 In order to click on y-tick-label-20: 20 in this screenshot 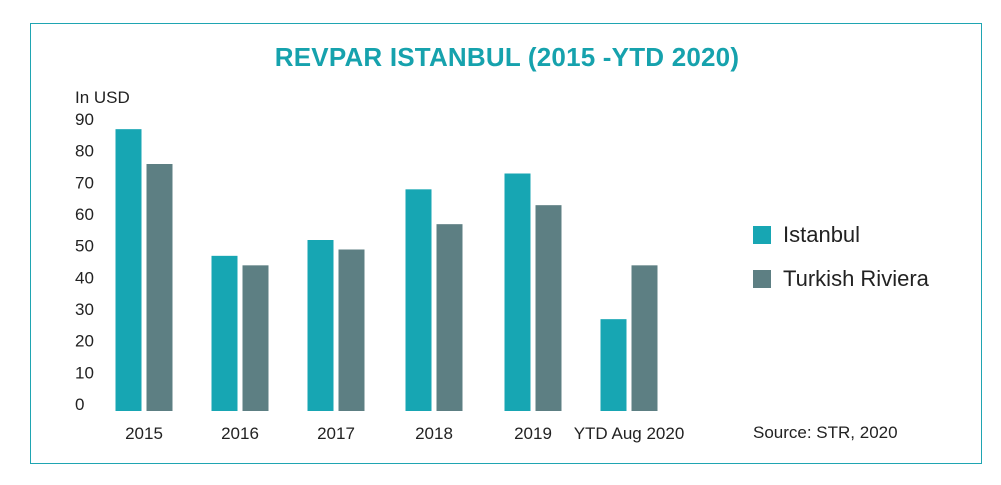, I will do `click(84, 341)`.